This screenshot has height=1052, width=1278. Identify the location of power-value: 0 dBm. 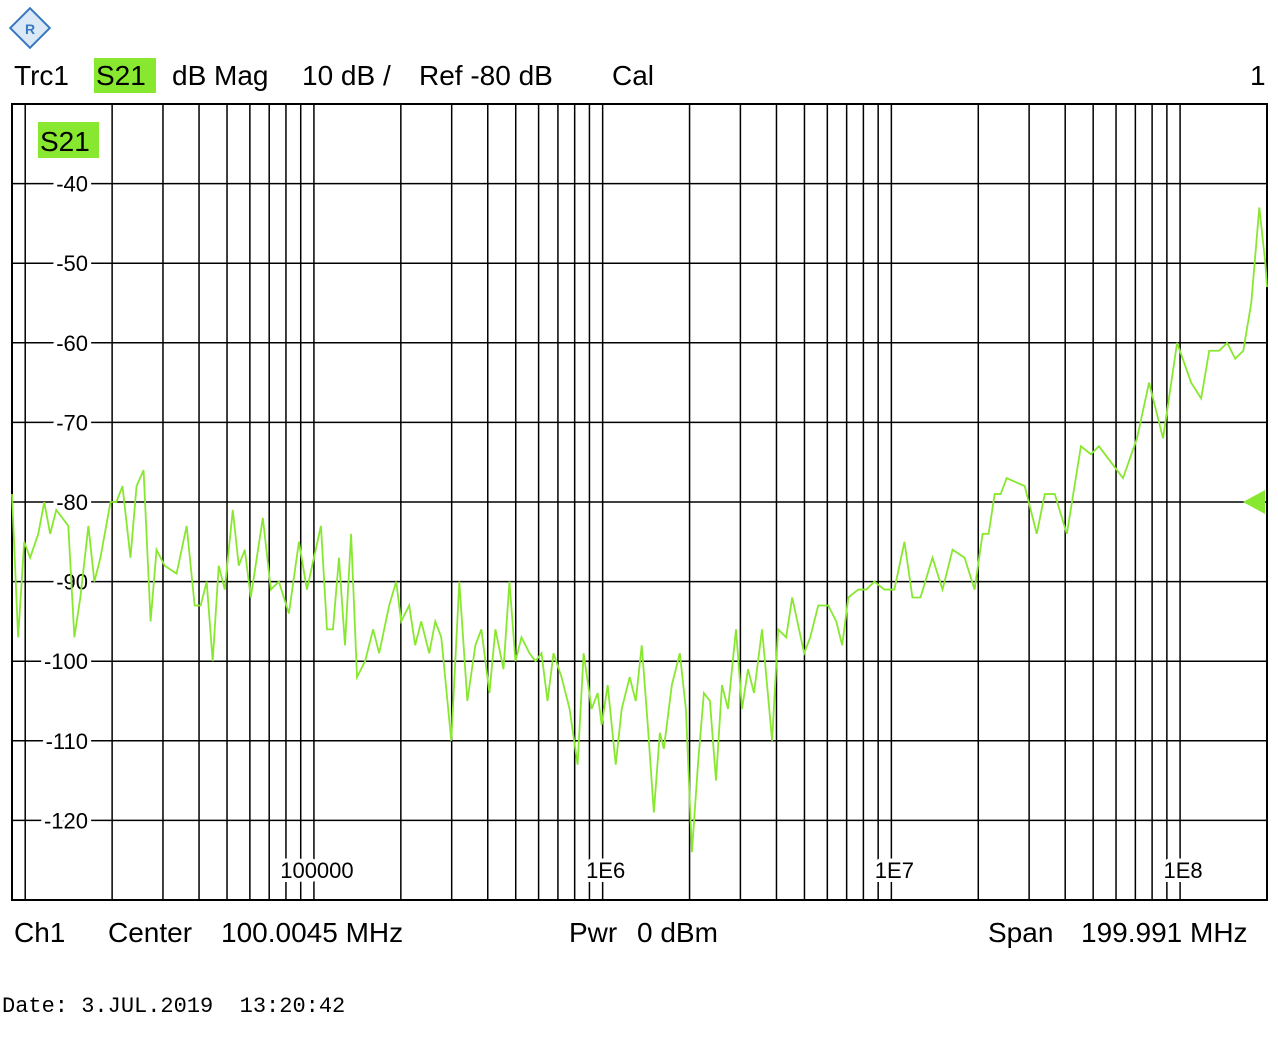
(677, 932).